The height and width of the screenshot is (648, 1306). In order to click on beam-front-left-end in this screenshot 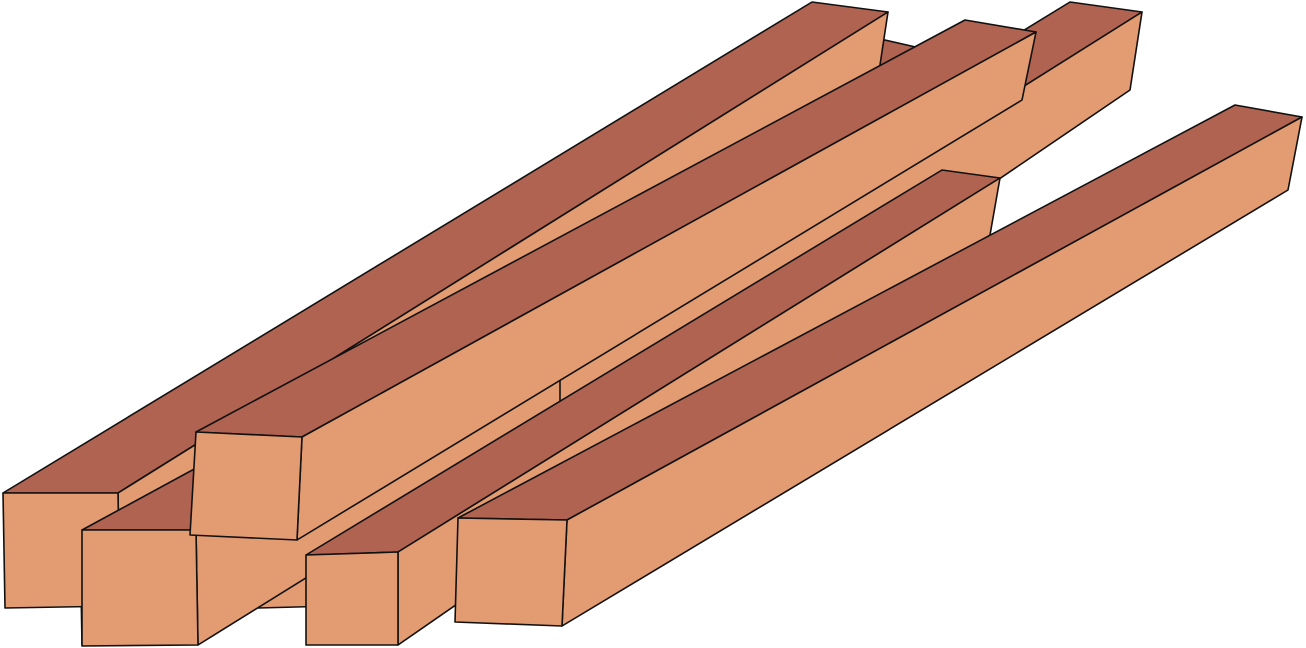, I will do `click(140, 588)`.